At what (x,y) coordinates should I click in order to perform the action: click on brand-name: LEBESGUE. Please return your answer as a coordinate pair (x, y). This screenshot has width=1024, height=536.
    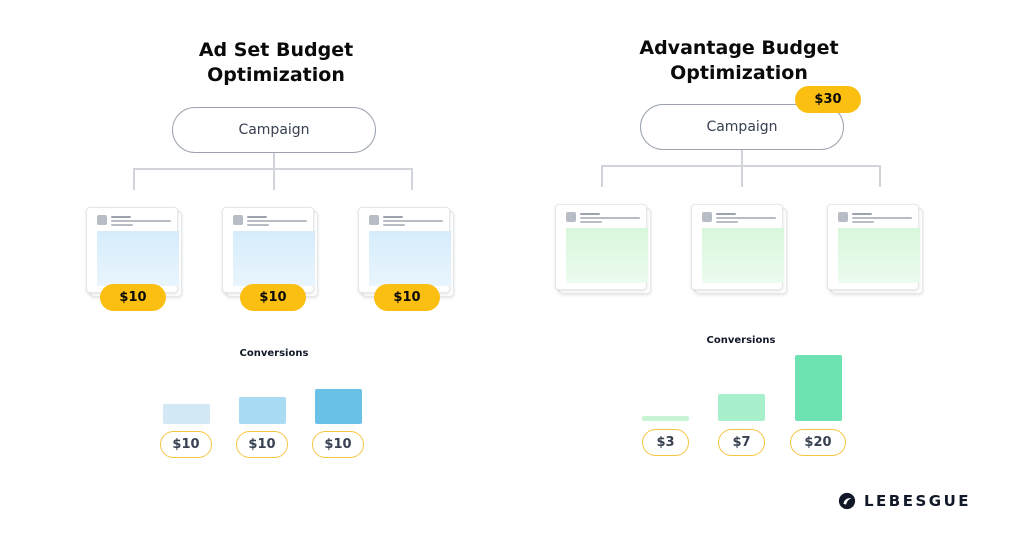
    Looking at the image, I should click on (918, 501).